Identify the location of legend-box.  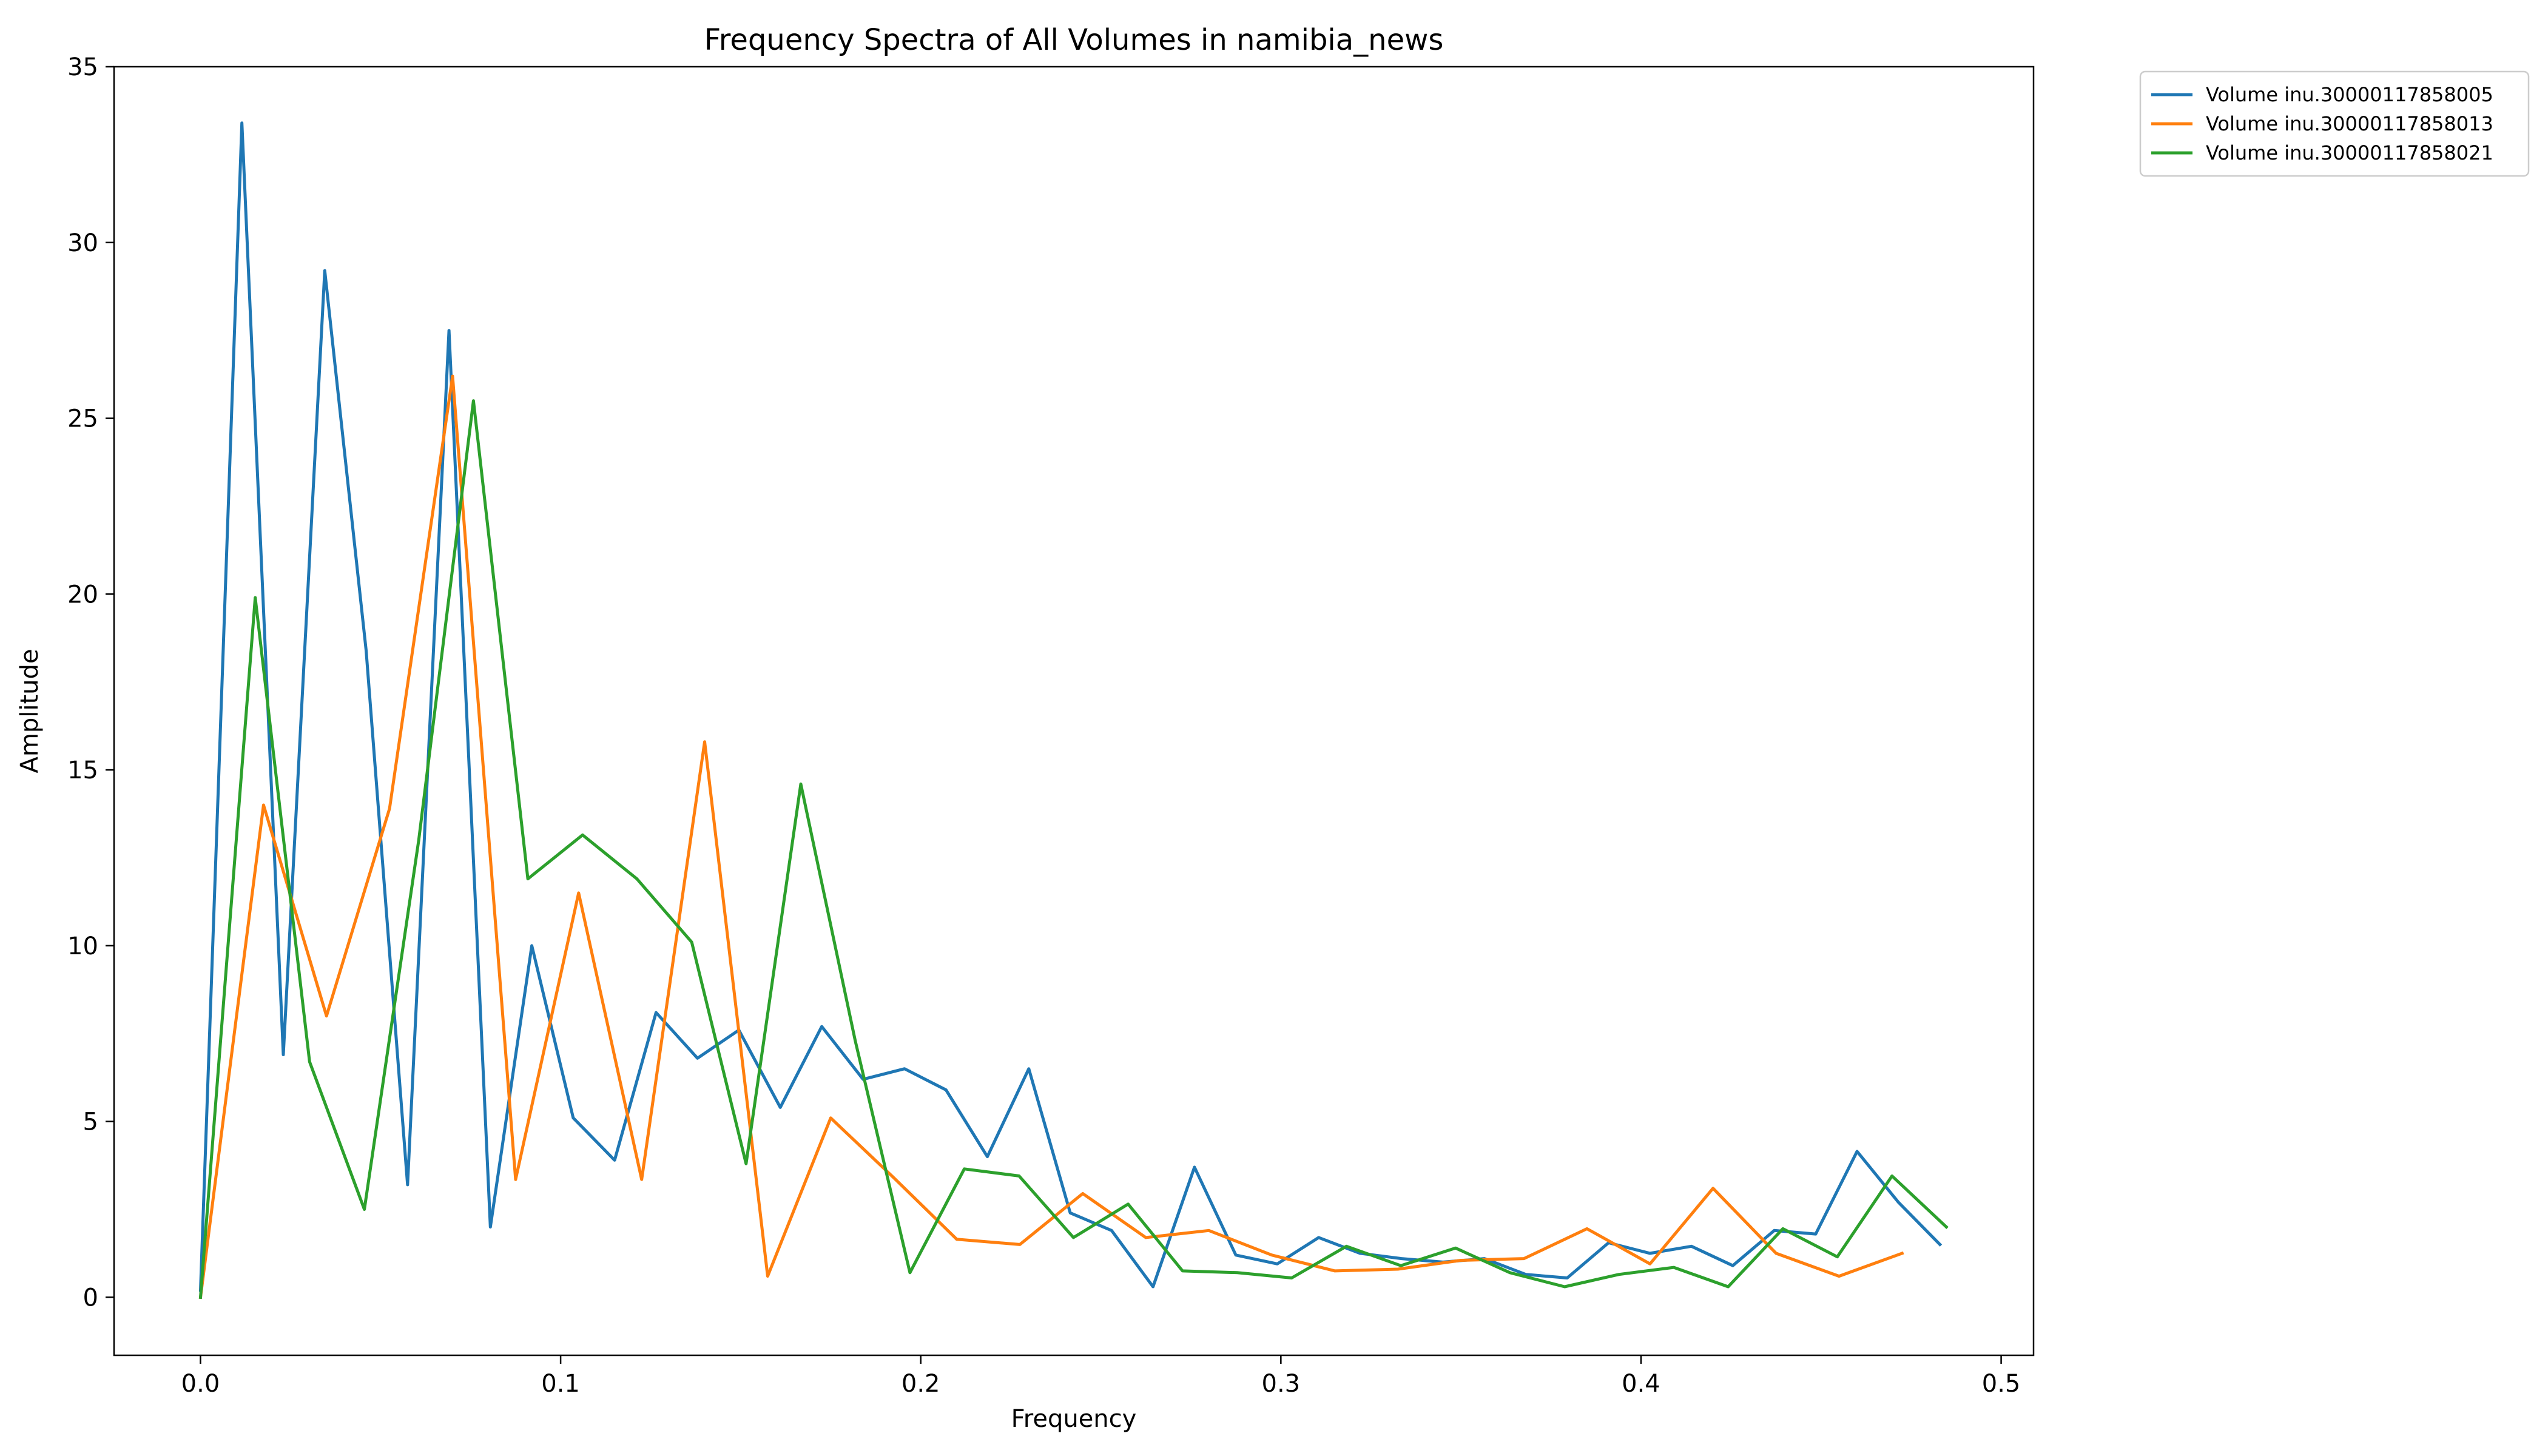
(2334, 123).